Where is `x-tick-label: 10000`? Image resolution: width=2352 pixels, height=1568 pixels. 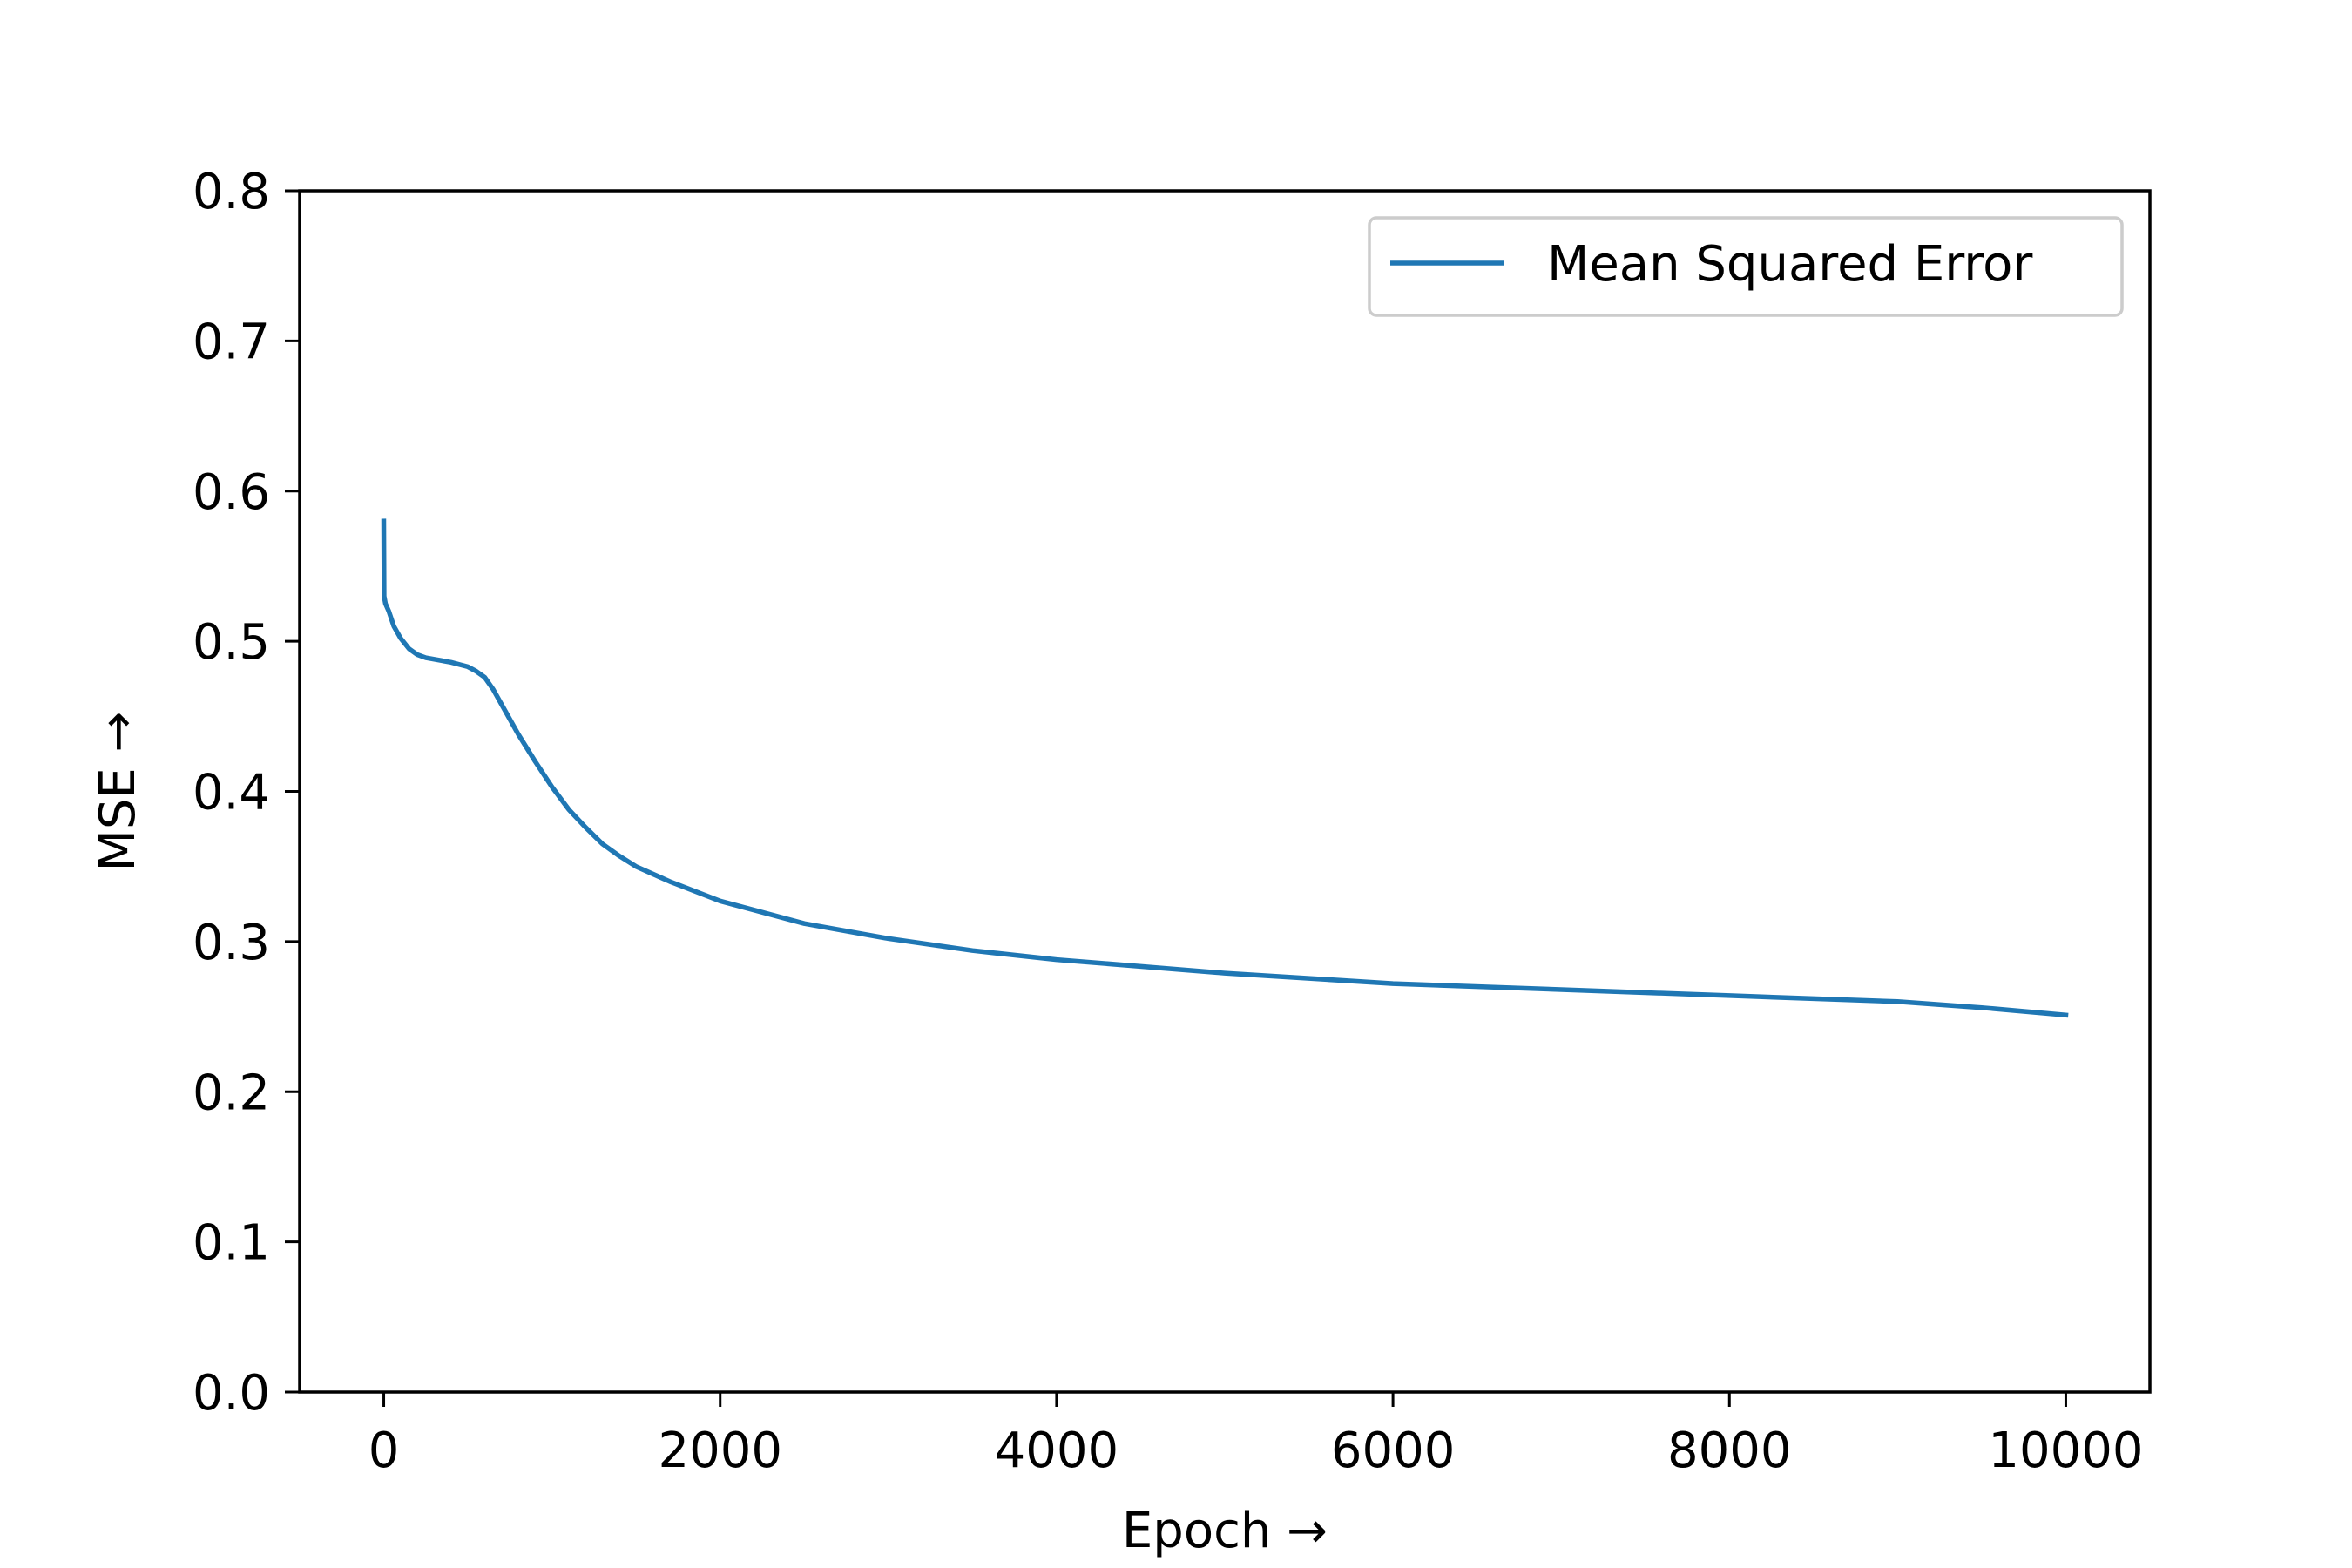 x-tick-label: 10000 is located at coordinates (2065, 1451).